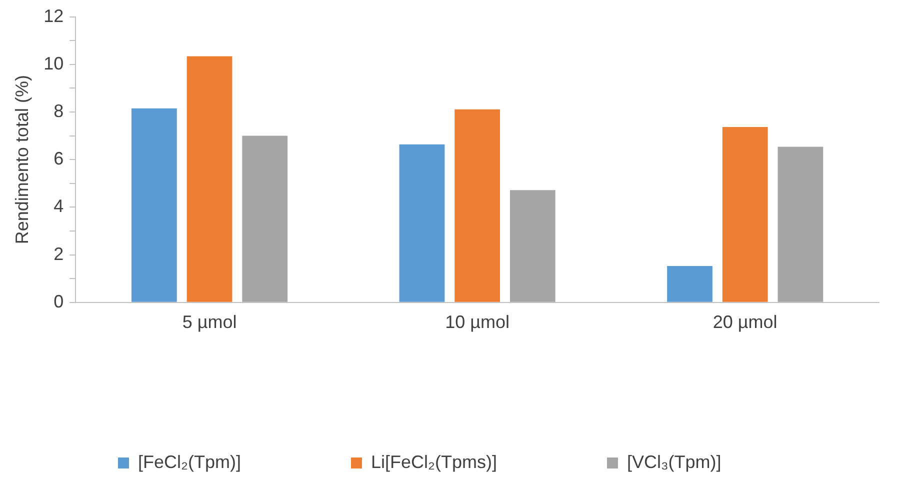 The image size is (899, 482). I want to click on y-tick-label: 2, so click(59, 254).